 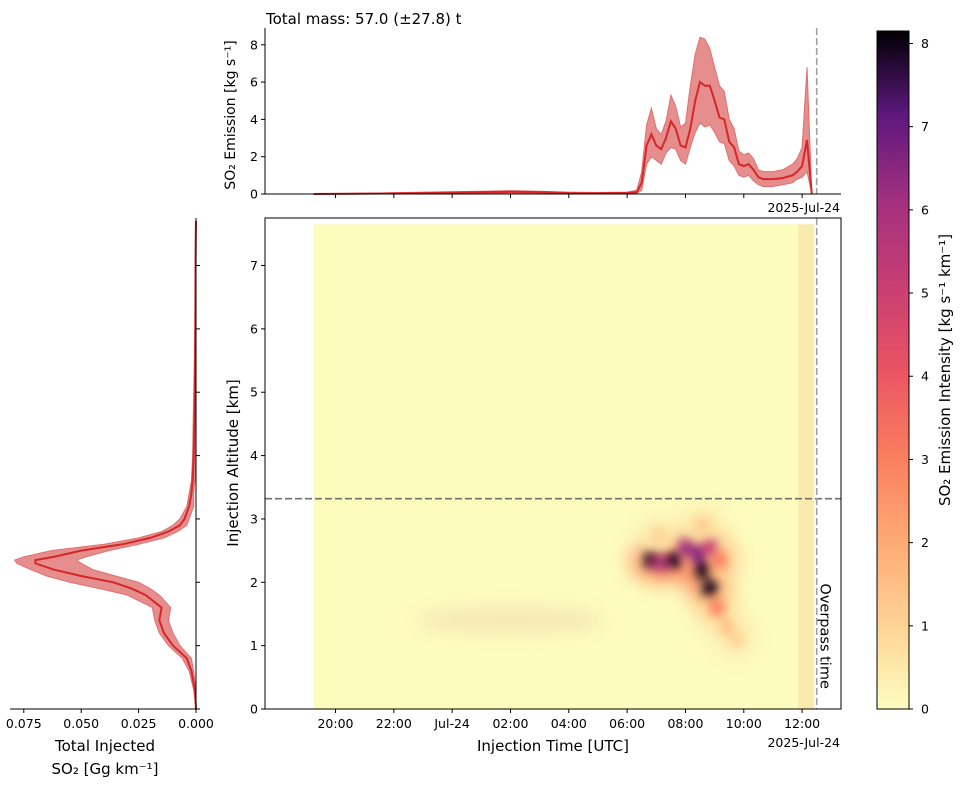 What do you see at coordinates (510, 723) in the screenshot?
I see `main-xtick-label: 02:00` at bounding box center [510, 723].